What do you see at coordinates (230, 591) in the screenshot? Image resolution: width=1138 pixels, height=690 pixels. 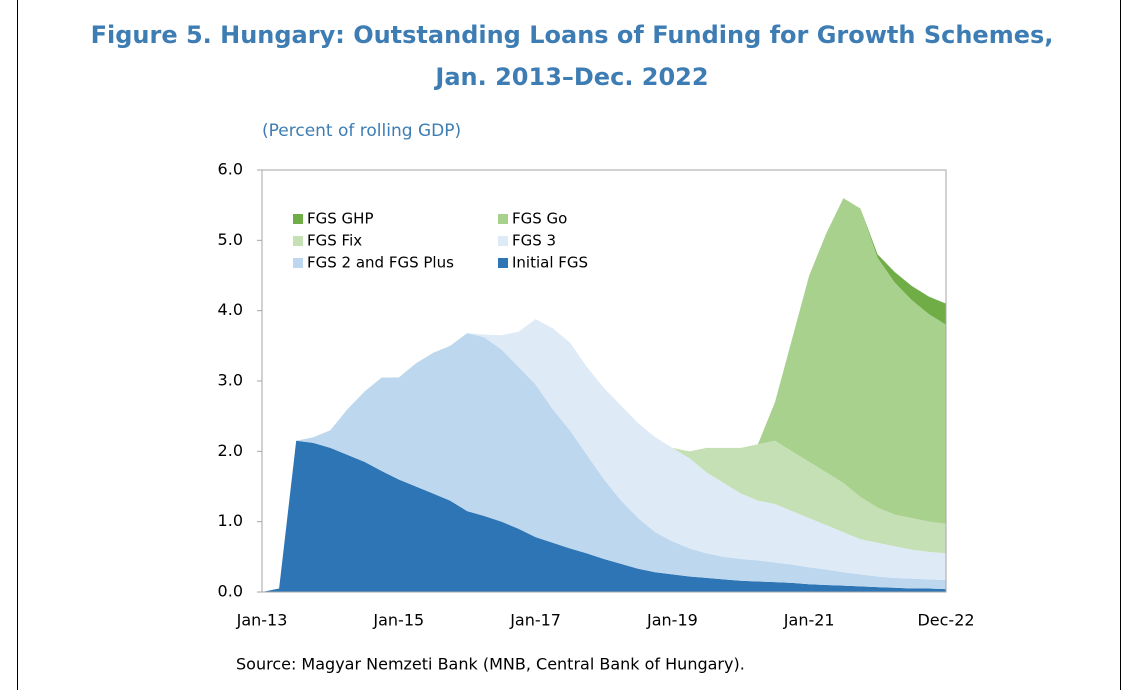 I see `y-tick-label: 0.0` at bounding box center [230, 591].